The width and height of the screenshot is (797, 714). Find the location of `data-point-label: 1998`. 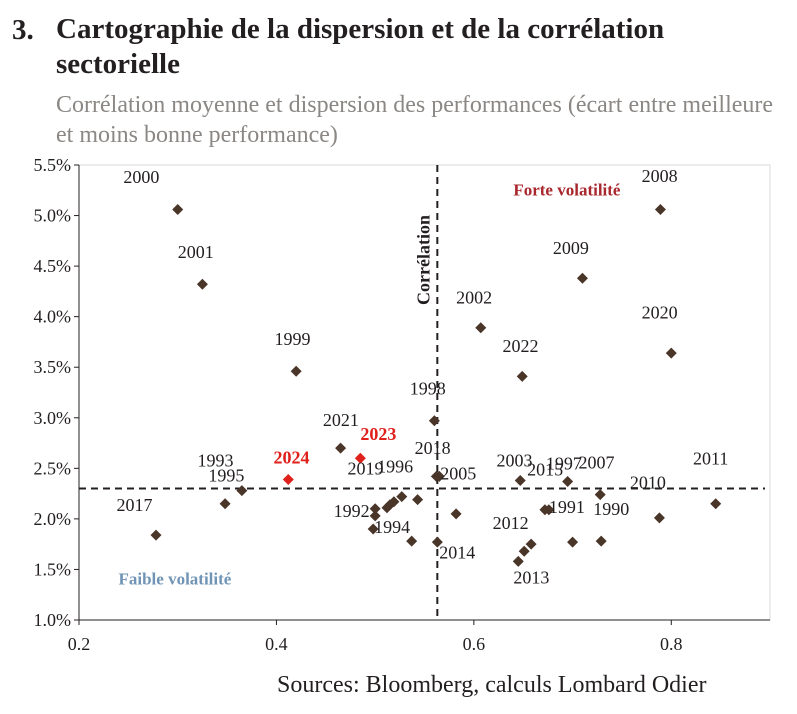

data-point-label: 1998 is located at coordinates (428, 389).